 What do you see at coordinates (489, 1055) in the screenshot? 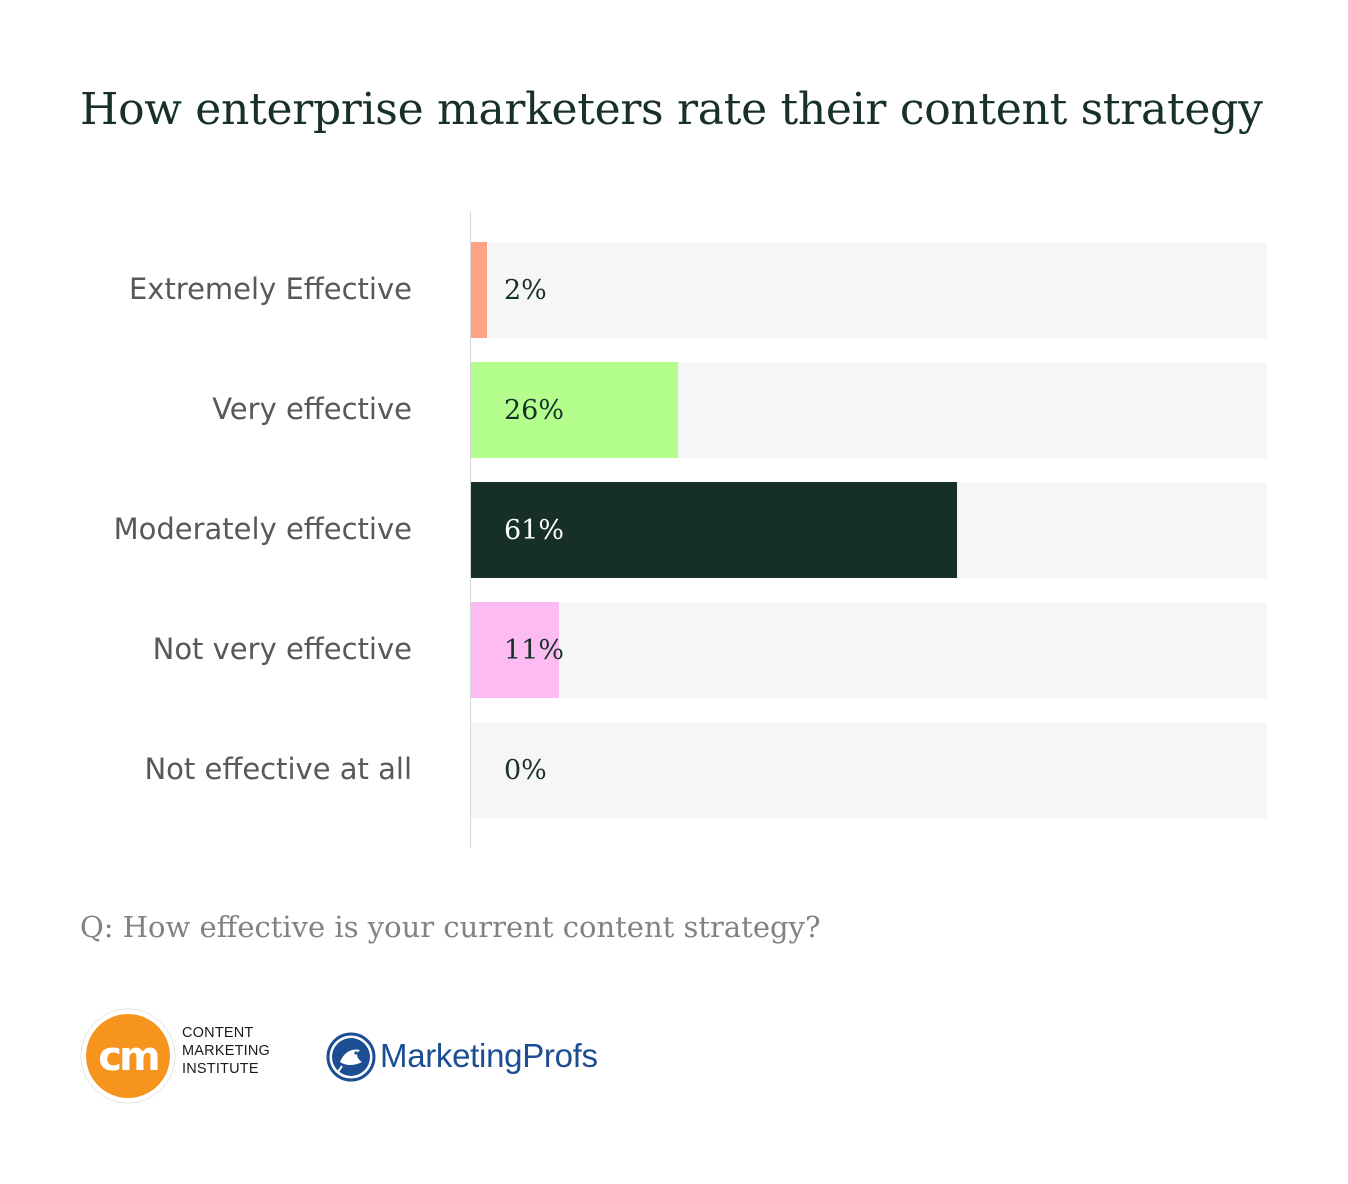
I see `marketingprofs-logo-text: MarketingProfs` at bounding box center [489, 1055].